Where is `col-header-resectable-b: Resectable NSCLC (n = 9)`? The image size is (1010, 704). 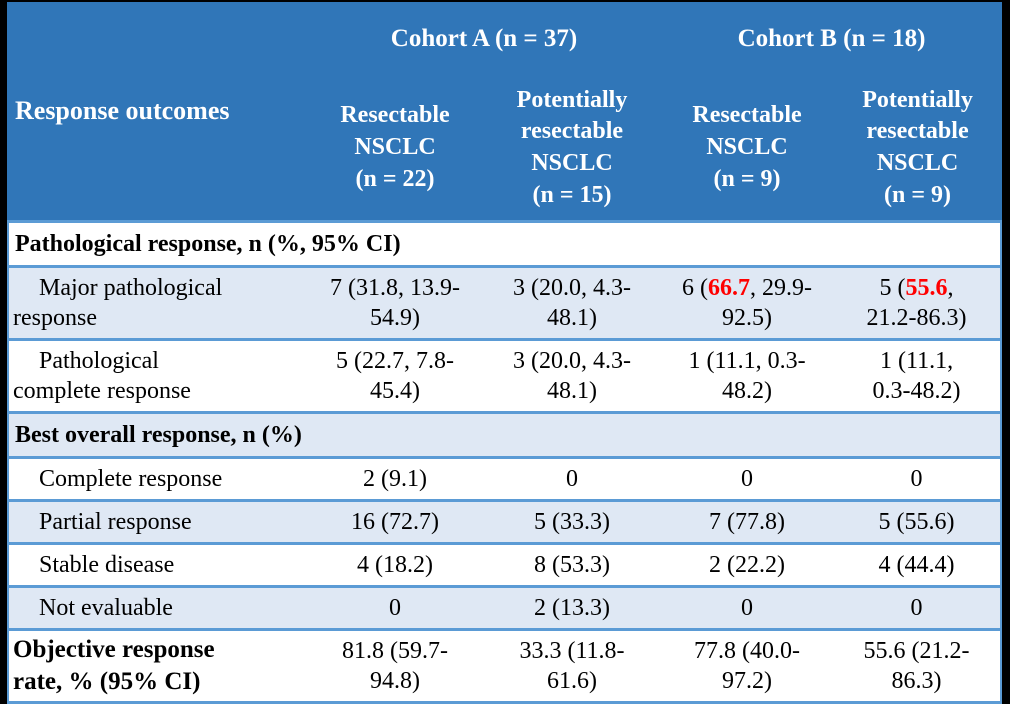
col-header-resectable-b: Resectable NSCLC (n = 9) is located at coordinates (747, 148).